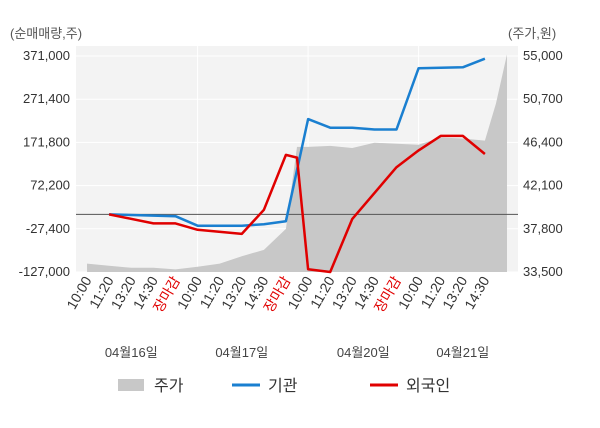  I want to click on legend-label: 기관, so click(283, 386).